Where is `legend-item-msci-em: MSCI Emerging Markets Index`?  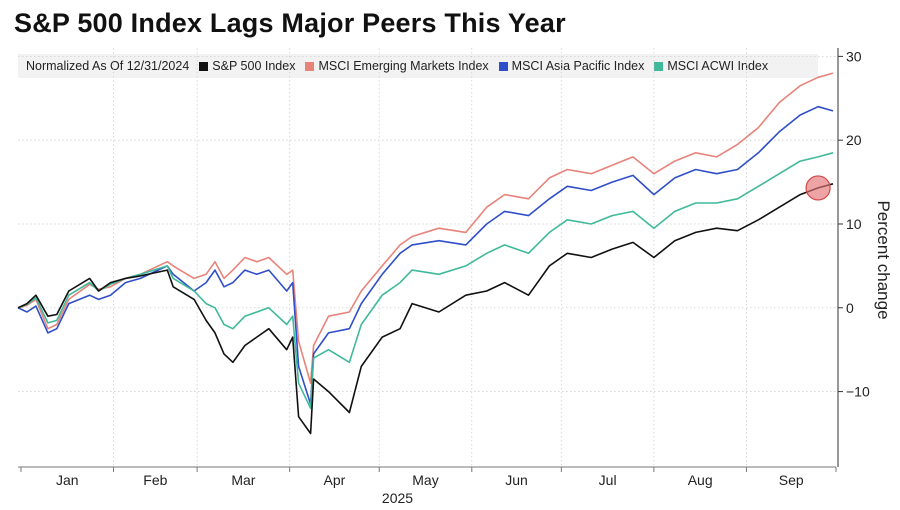
legend-item-msci-em: MSCI Emerging Markets Index is located at coordinates (397, 66).